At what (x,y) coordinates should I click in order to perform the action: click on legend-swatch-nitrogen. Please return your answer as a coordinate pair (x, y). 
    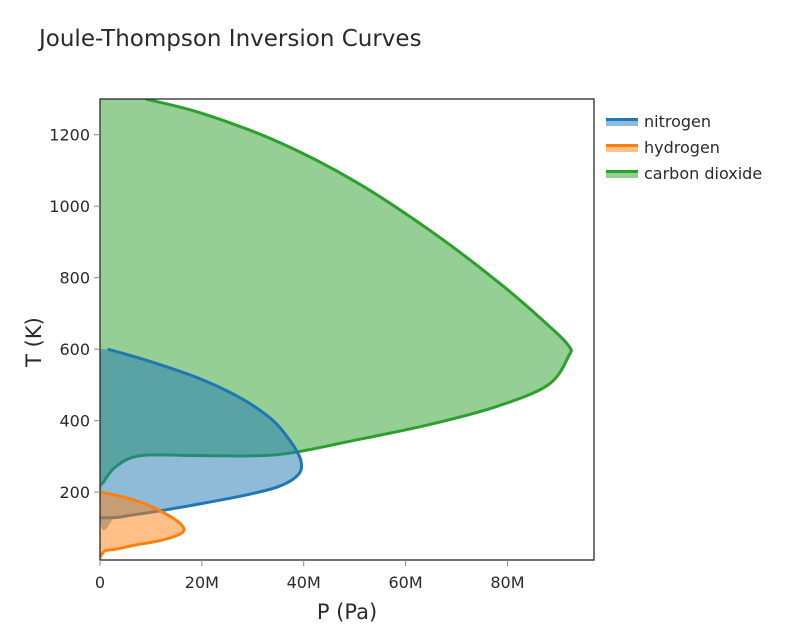
    Looking at the image, I should click on (622, 121).